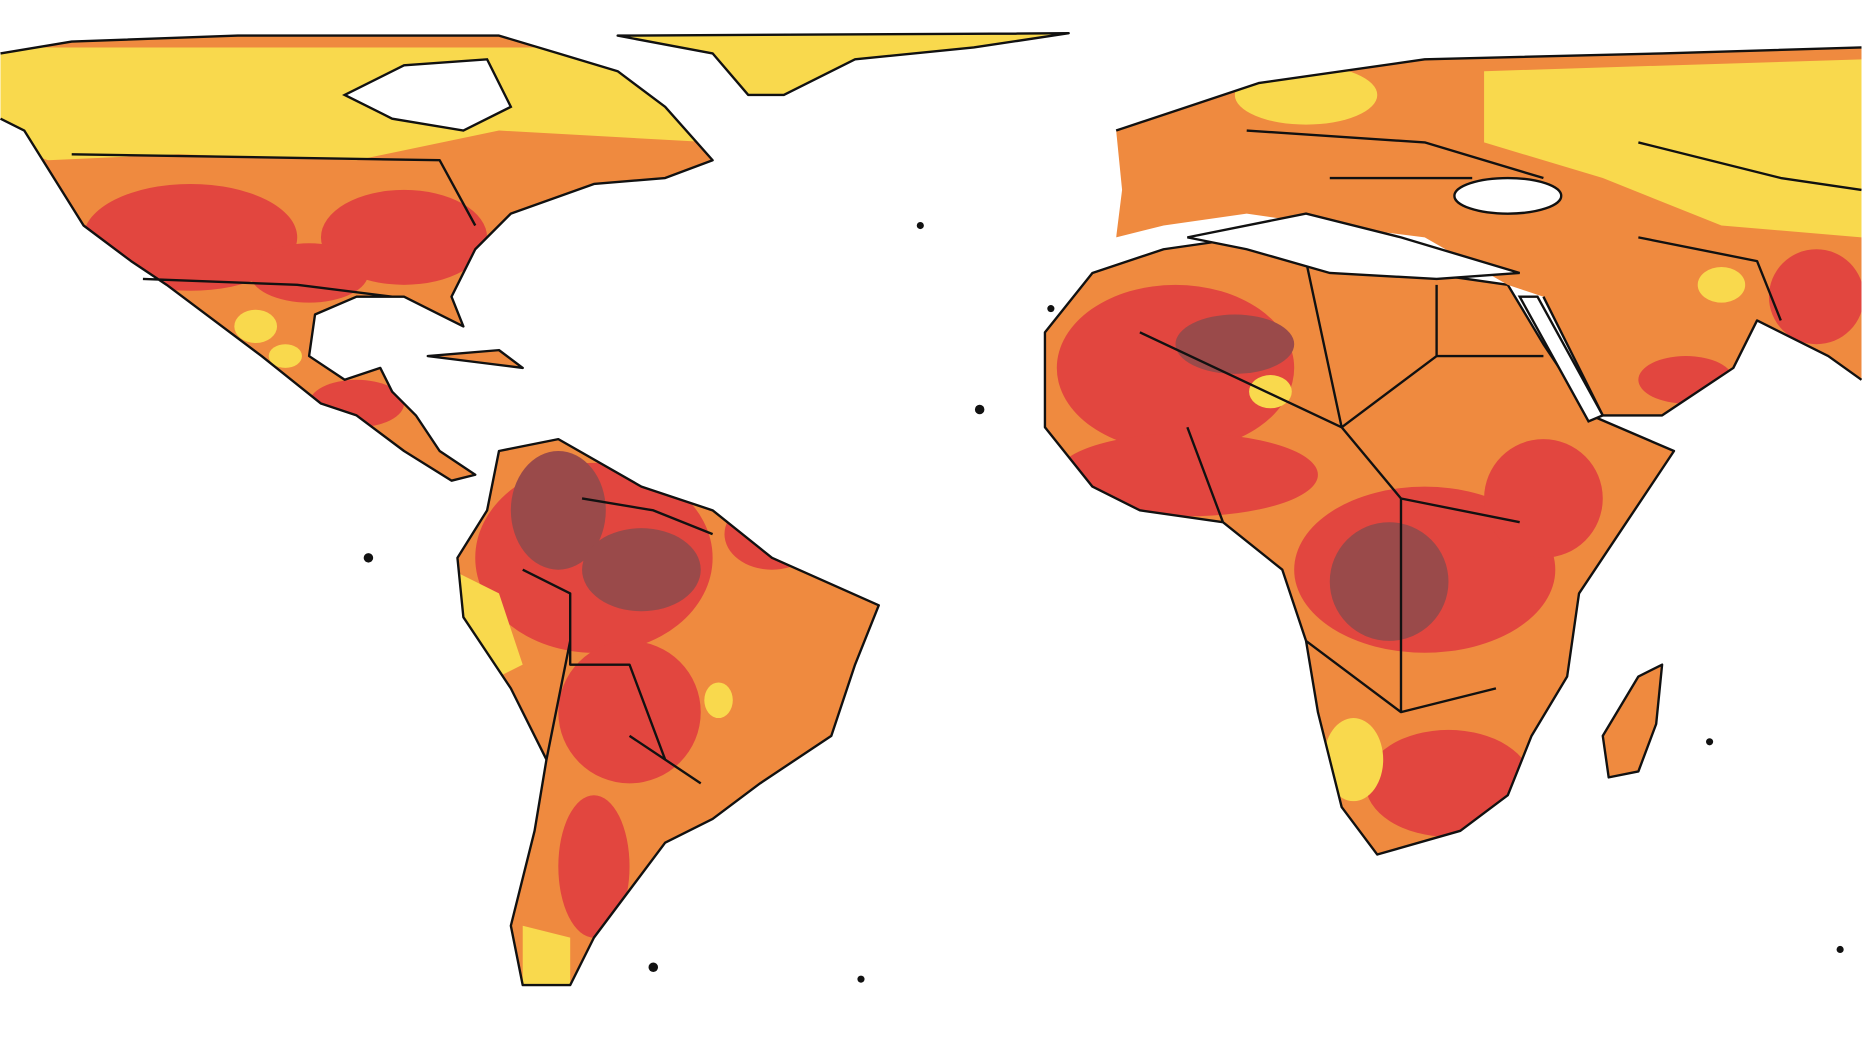 Image resolution: width=1862 pixels, height=1048 pixels. What do you see at coordinates (843, 64) in the screenshot?
I see `greenland` at bounding box center [843, 64].